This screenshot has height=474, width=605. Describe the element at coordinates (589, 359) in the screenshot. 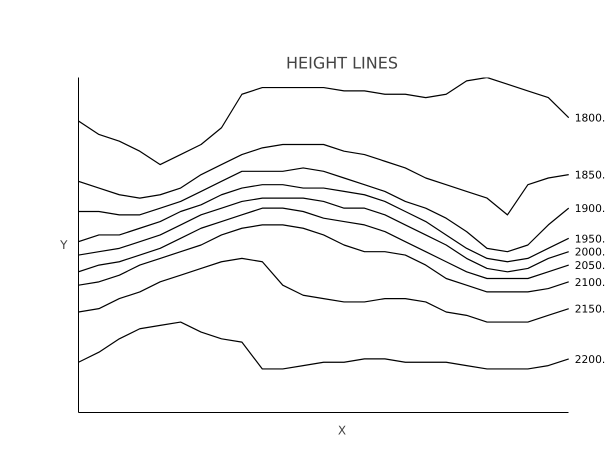

I see `series-label: 2200.` at that location.